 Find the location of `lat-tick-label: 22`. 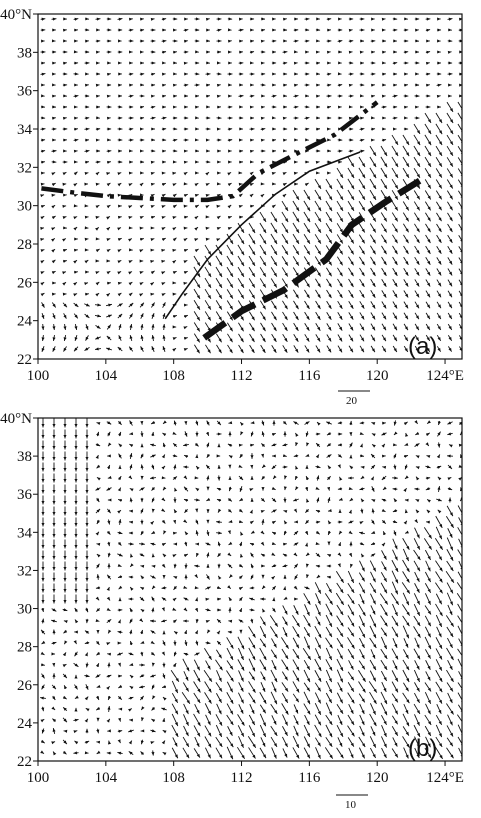

lat-tick-label: 22 is located at coordinates (24, 762).